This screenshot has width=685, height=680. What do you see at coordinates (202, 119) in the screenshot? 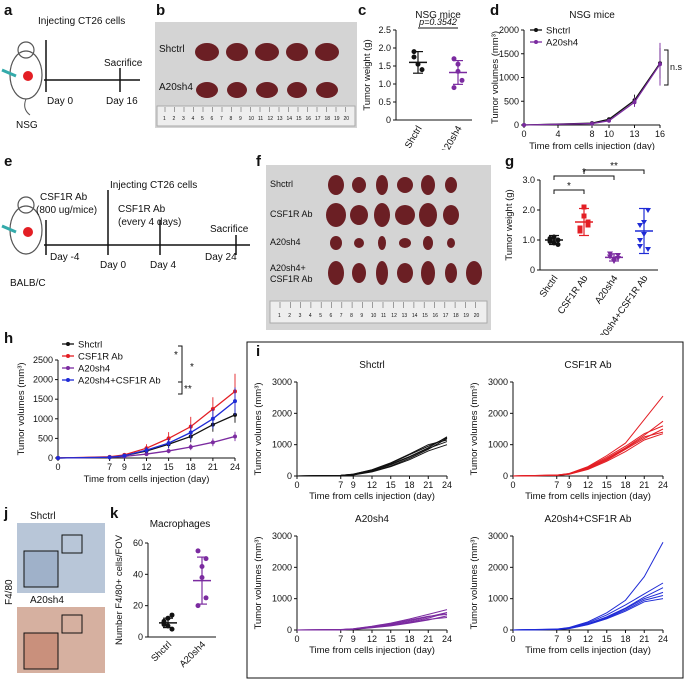
I see `ruler-tick-label: 5` at bounding box center [202, 119].